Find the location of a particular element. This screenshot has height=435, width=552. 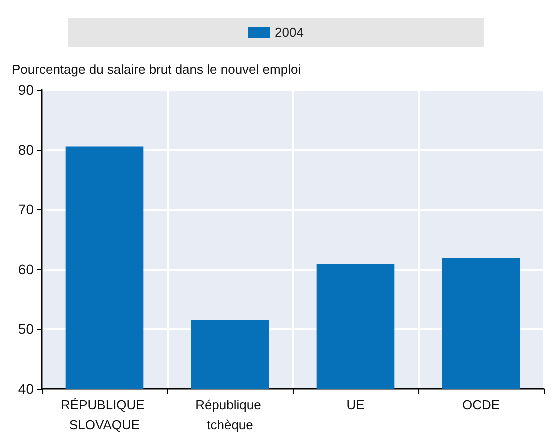

y-tick-label: 50 is located at coordinates (26, 329).